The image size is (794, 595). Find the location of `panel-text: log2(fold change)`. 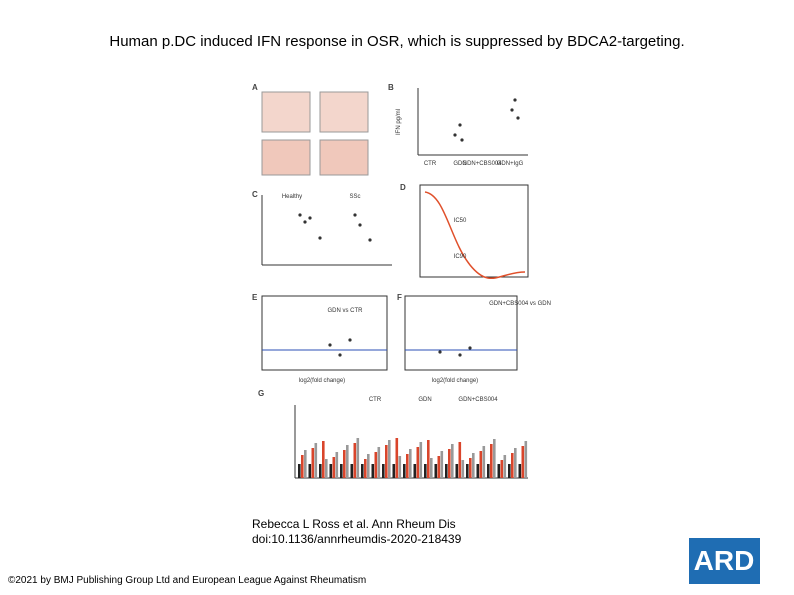

panel-text: log2(fold change) is located at coordinates (455, 381).